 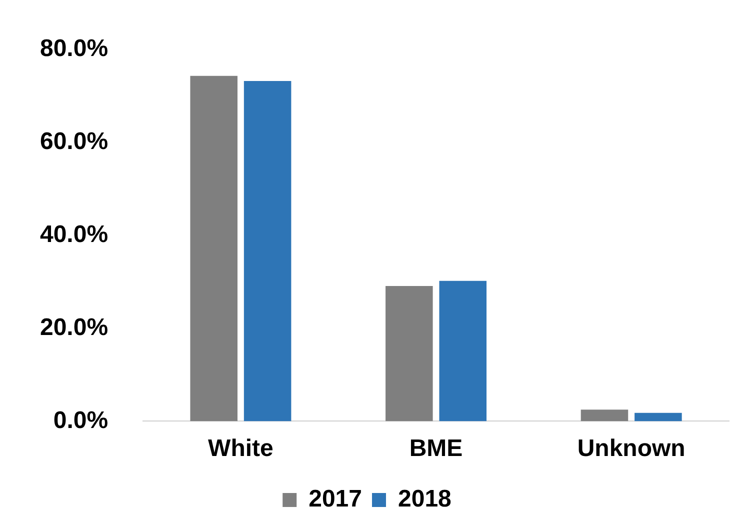 I want to click on y-tick-label: 40.0%, so click(x=74, y=234).